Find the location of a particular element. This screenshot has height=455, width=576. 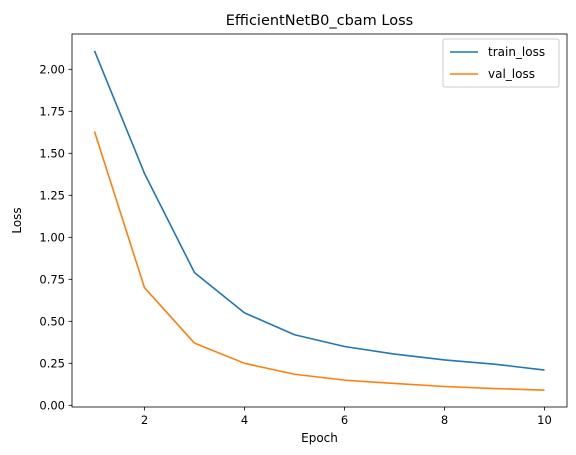

y-tick-label: 0.25 is located at coordinates (52, 363).